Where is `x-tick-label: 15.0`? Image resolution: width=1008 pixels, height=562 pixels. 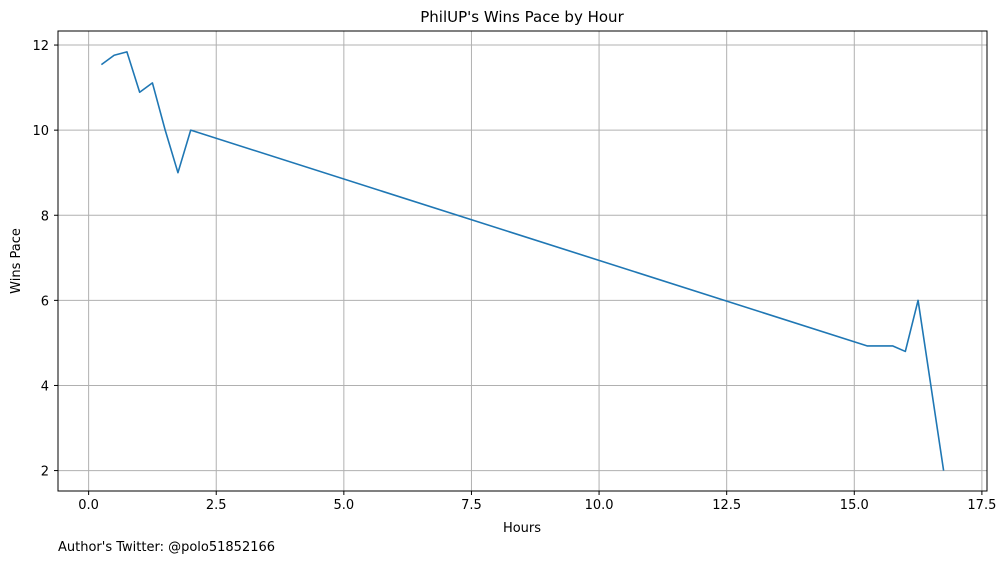
x-tick-label: 15.0 is located at coordinates (854, 505).